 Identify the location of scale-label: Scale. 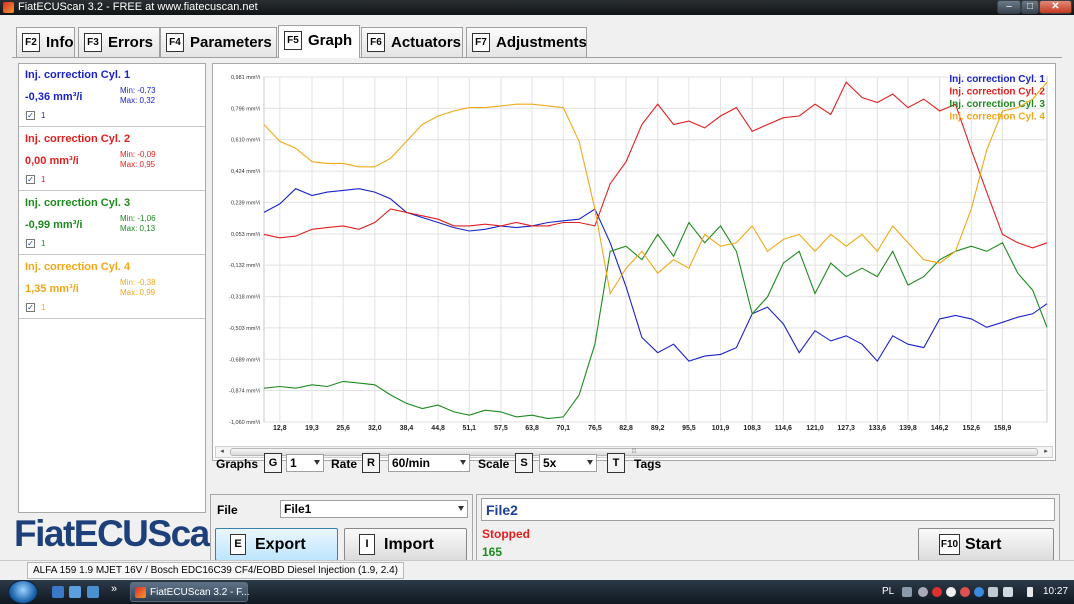
(494, 464).